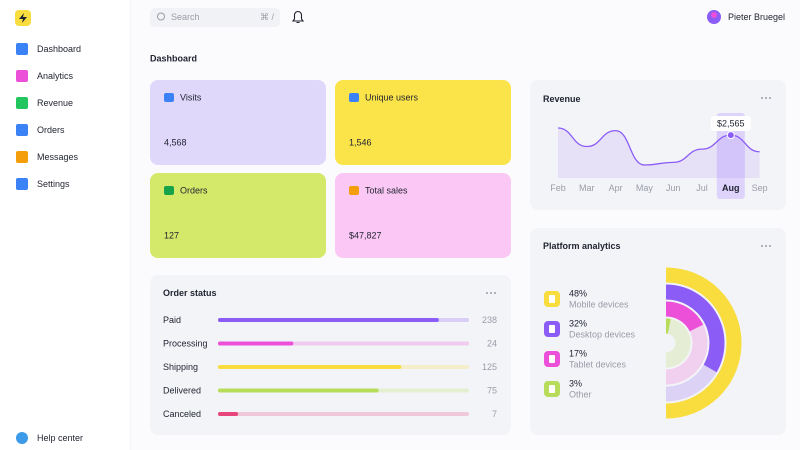 The image size is (800, 450). I want to click on legend-label: Other, so click(580, 394).